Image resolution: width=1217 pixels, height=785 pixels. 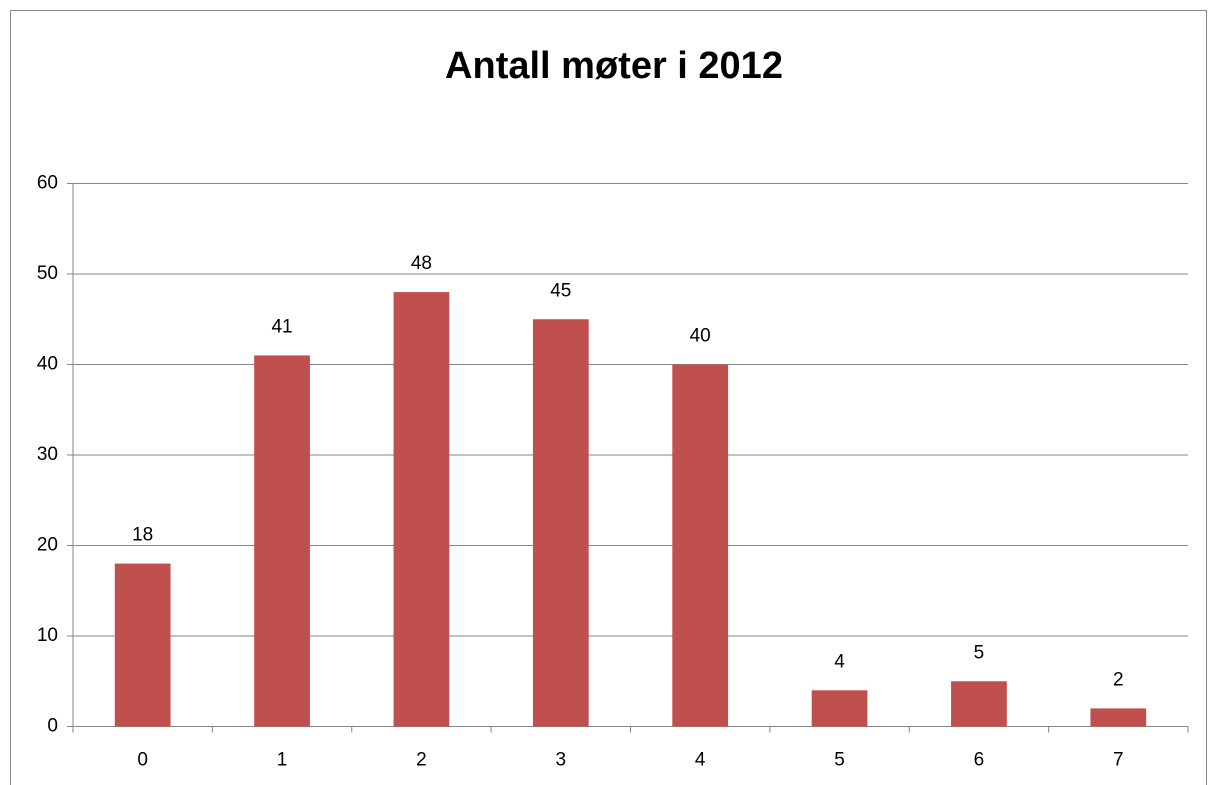 I want to click on y-tick-label: 0, so click(x=52, y=726).